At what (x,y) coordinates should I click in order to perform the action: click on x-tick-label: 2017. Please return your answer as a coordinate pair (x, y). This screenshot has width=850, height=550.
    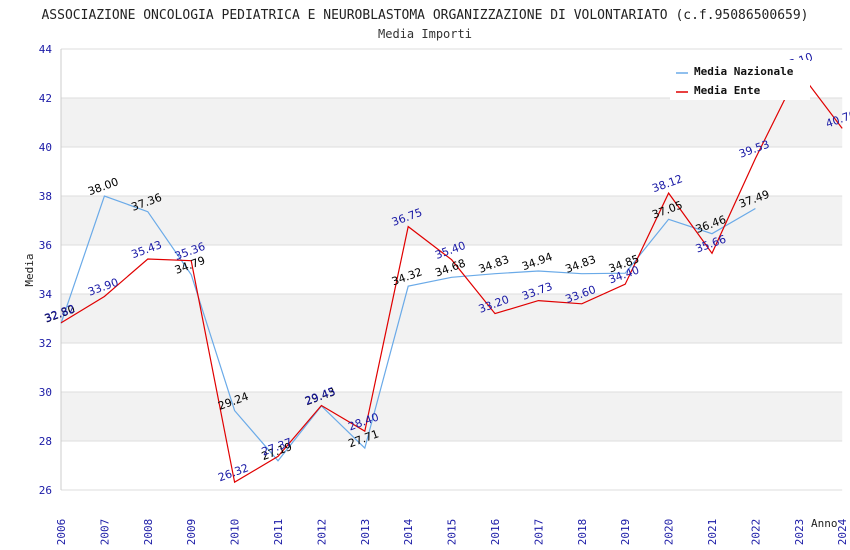
    Looking at the image, I should click on (538, 532).